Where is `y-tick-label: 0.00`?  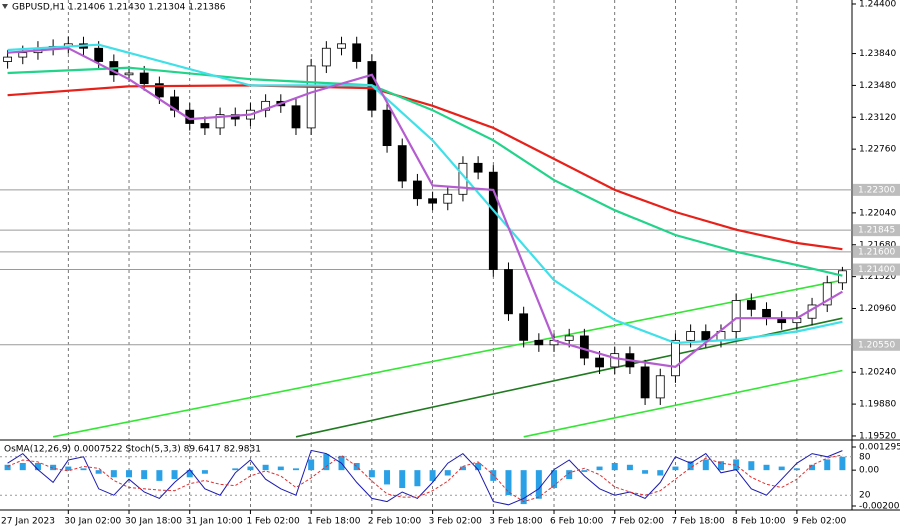 y-tick-label: 0.00 is located at coordinates (869, 471).